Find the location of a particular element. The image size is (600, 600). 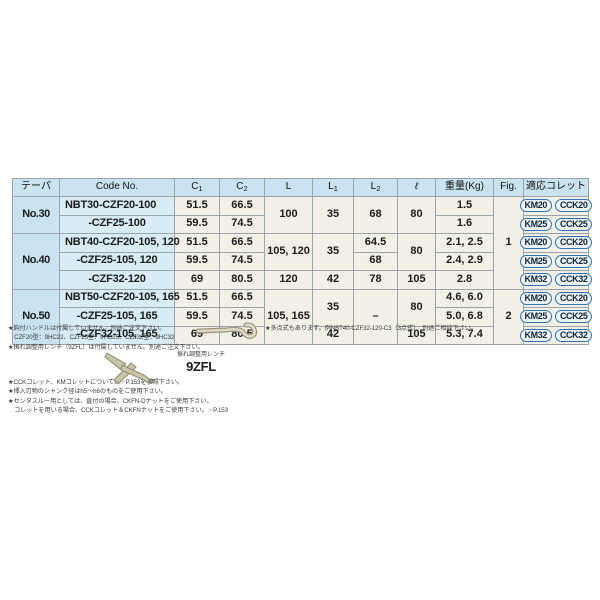

table-row: -CZF32-120 69 80.5 120 42 78 105 2.8 KM32 CCK32 is located at coordinates (303, 280).